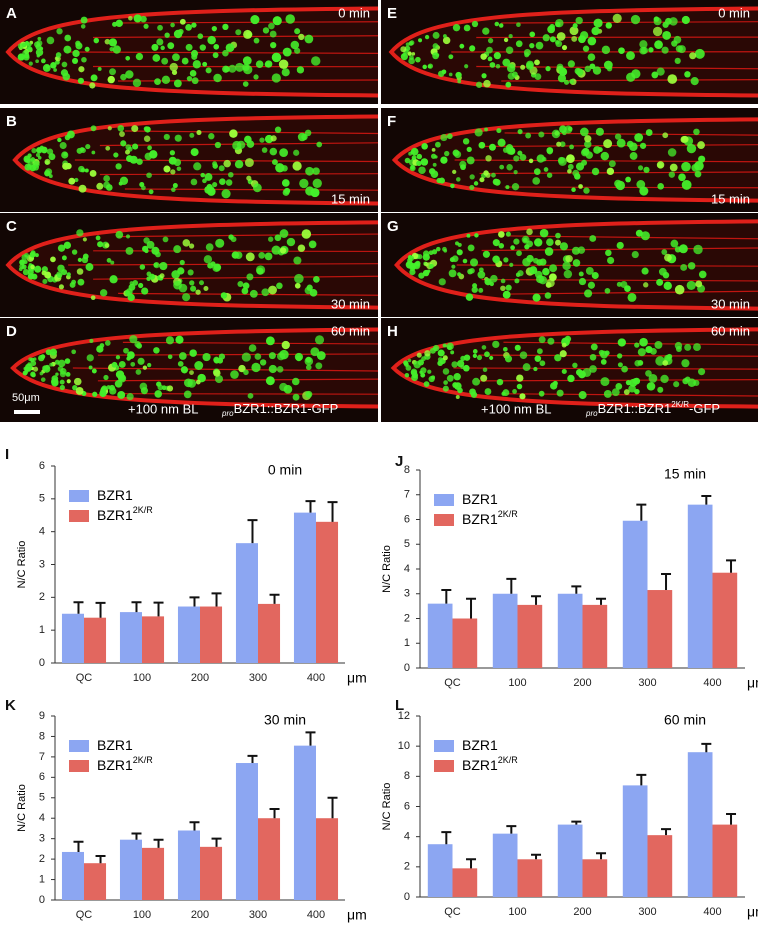  I want to click on chart-title: 0 min, so click(285, 470).